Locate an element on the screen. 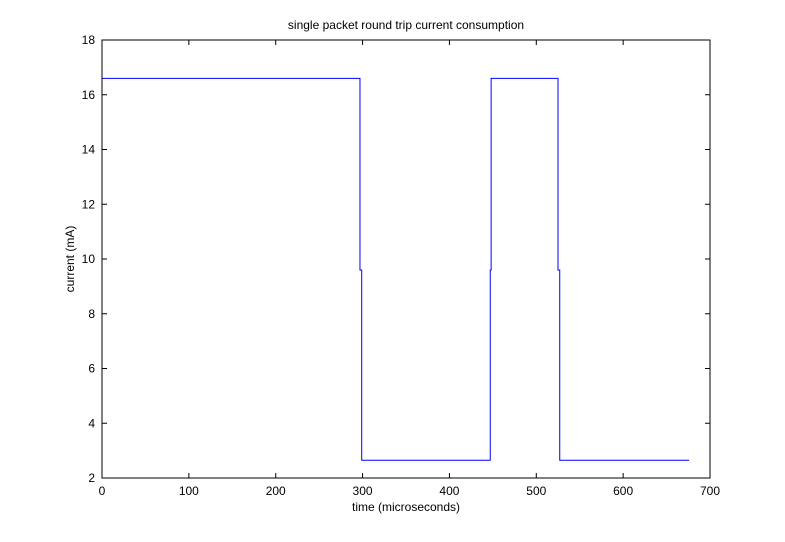  x-tick-label: 300 is located at coordinates (363, 491).